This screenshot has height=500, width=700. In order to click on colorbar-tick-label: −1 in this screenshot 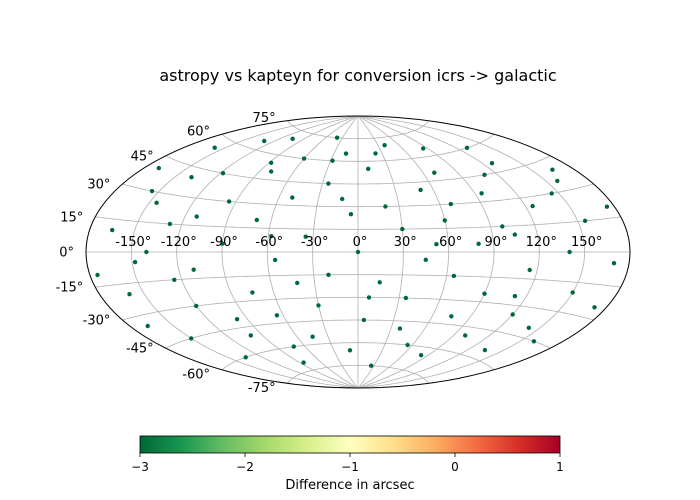, I will do `click(350, 467)`.